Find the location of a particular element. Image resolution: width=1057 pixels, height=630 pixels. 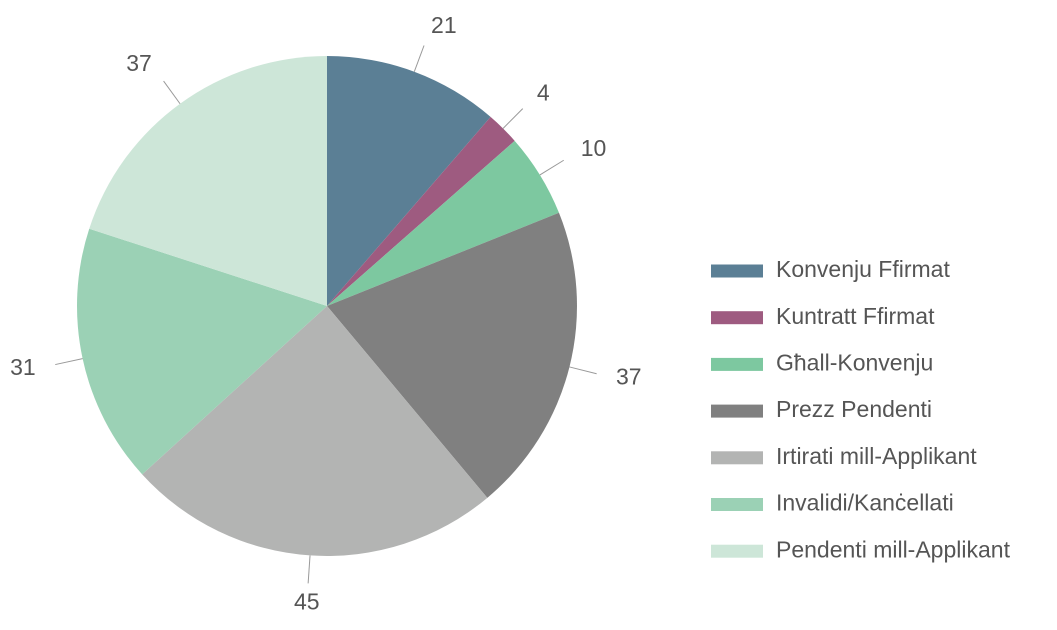

legend-label: Konvenju Ffirmat is located at coordinates (863, 269).